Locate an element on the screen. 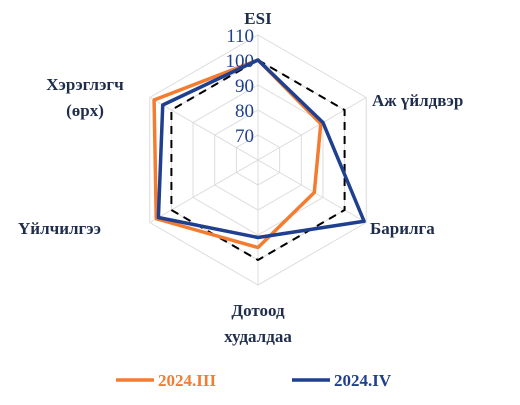 Image resolution: width=520 pixels, height=405 pixels. axis-label: ESI is located at coordinates (258, 18).